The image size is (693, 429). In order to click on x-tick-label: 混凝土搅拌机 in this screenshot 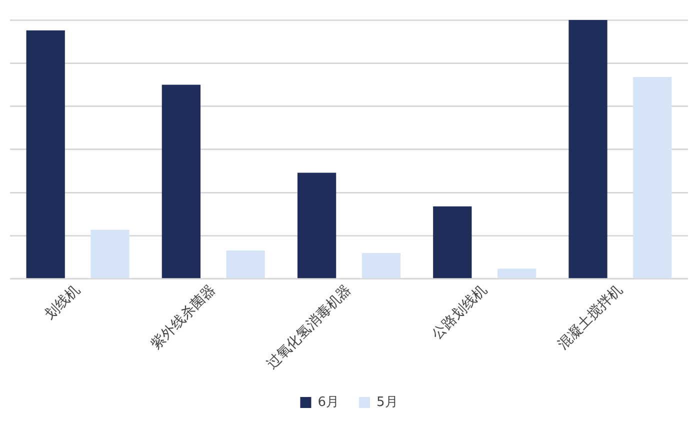, I will do `click(590, 317)`.